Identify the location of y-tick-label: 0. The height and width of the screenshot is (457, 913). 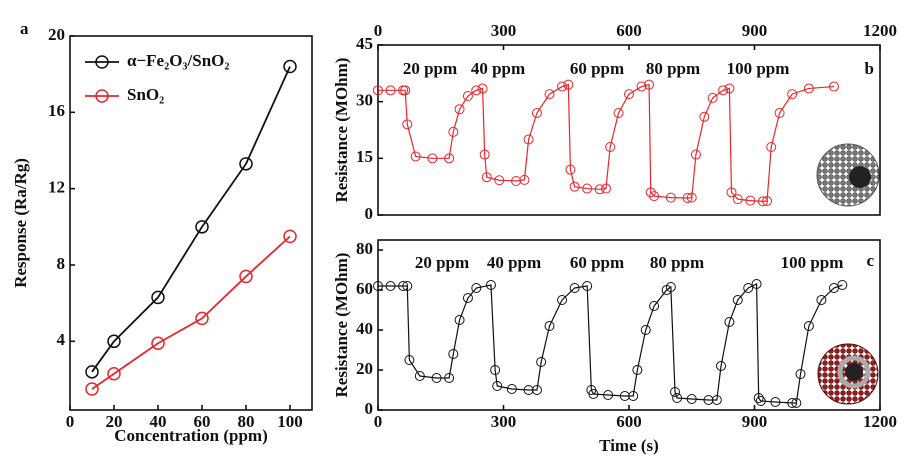
(369, 408).